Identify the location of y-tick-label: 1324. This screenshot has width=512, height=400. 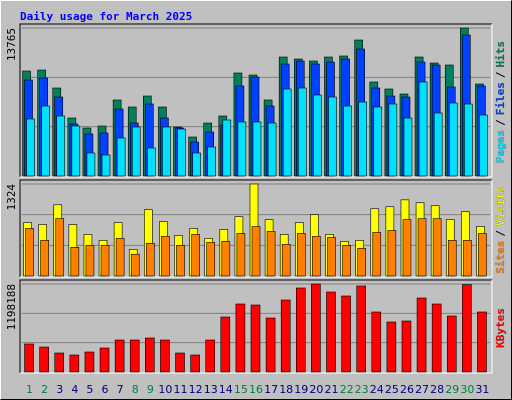
(11, 197).